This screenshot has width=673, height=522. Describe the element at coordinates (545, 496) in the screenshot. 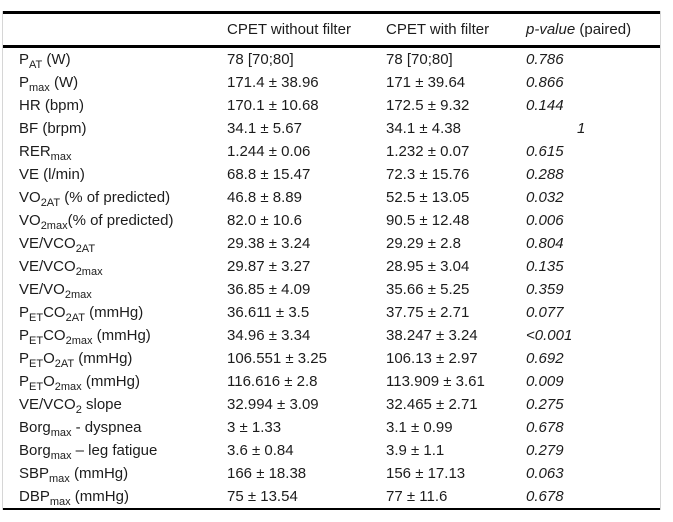

I see `cell-p-value: 0.678` at that location.